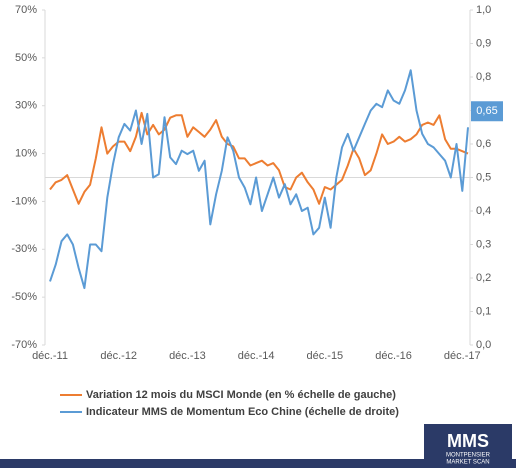 The height and width of the screenshot is (468, 516). Describe the element at coordinates (483, 311) in the screenshot. I see `y2-tick-label: 0,1` at that location.